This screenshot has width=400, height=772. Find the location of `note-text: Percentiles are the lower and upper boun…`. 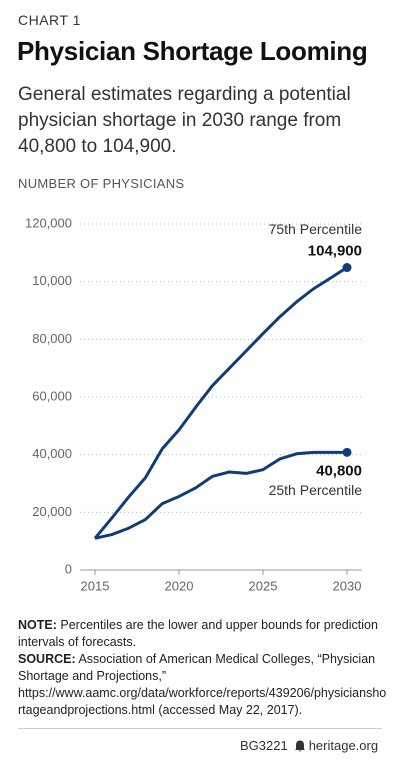

note-text: Percentiles are the lower and upper boun… is located at coordinates (198, 633).